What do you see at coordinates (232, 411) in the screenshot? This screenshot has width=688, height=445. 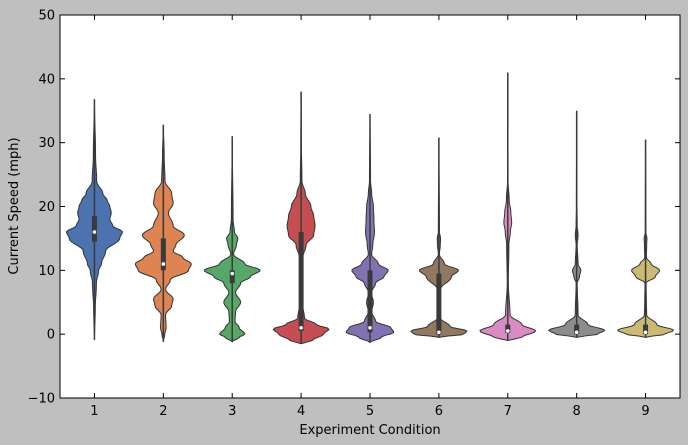 I see `x-tick-label: 3` at bounding box center [232, 411].